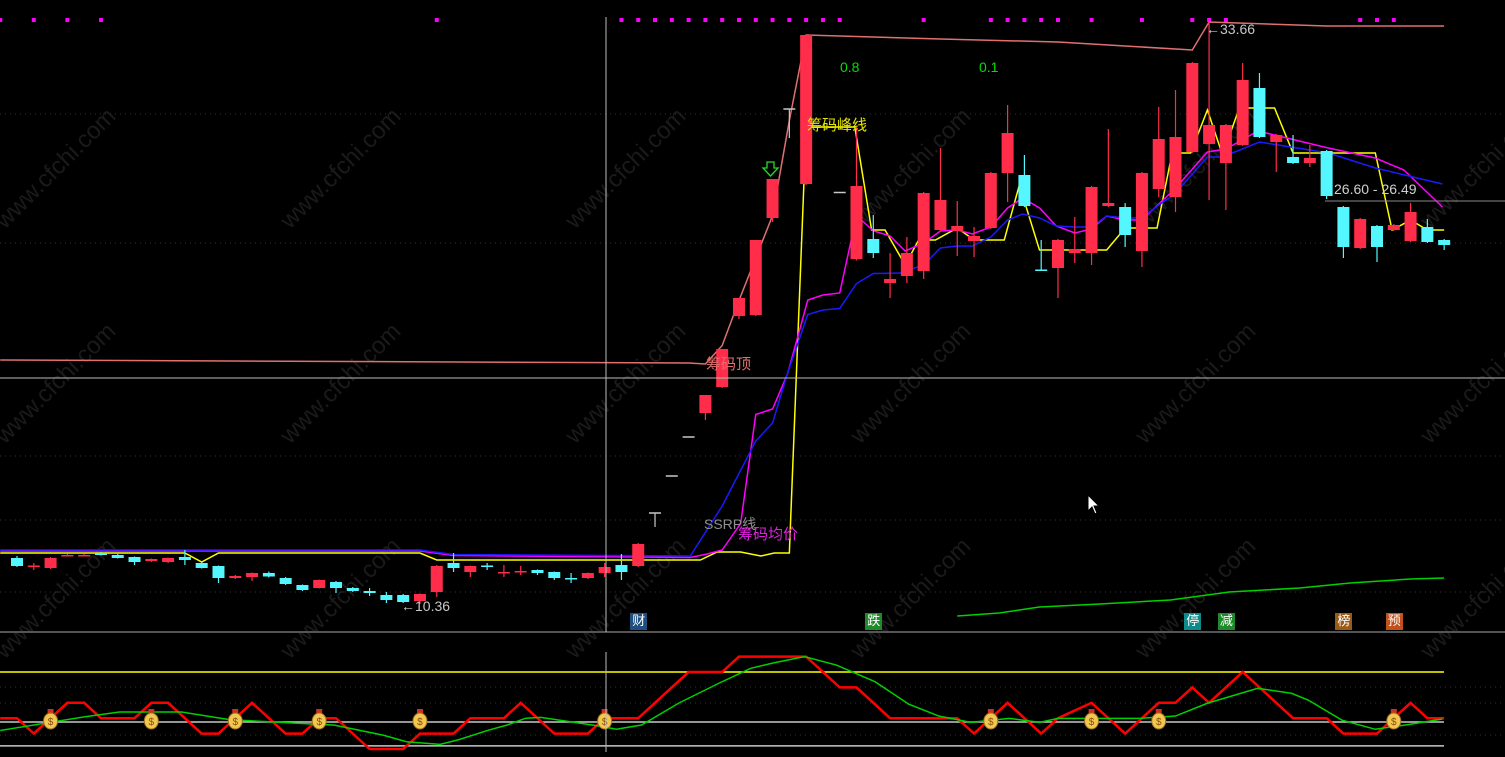 The image size is (1505, 757). What do you see at coordinates (1094, 504) in the screenshot?
I see `mouse-cursor-icon` at bounding box center [1094, 504].